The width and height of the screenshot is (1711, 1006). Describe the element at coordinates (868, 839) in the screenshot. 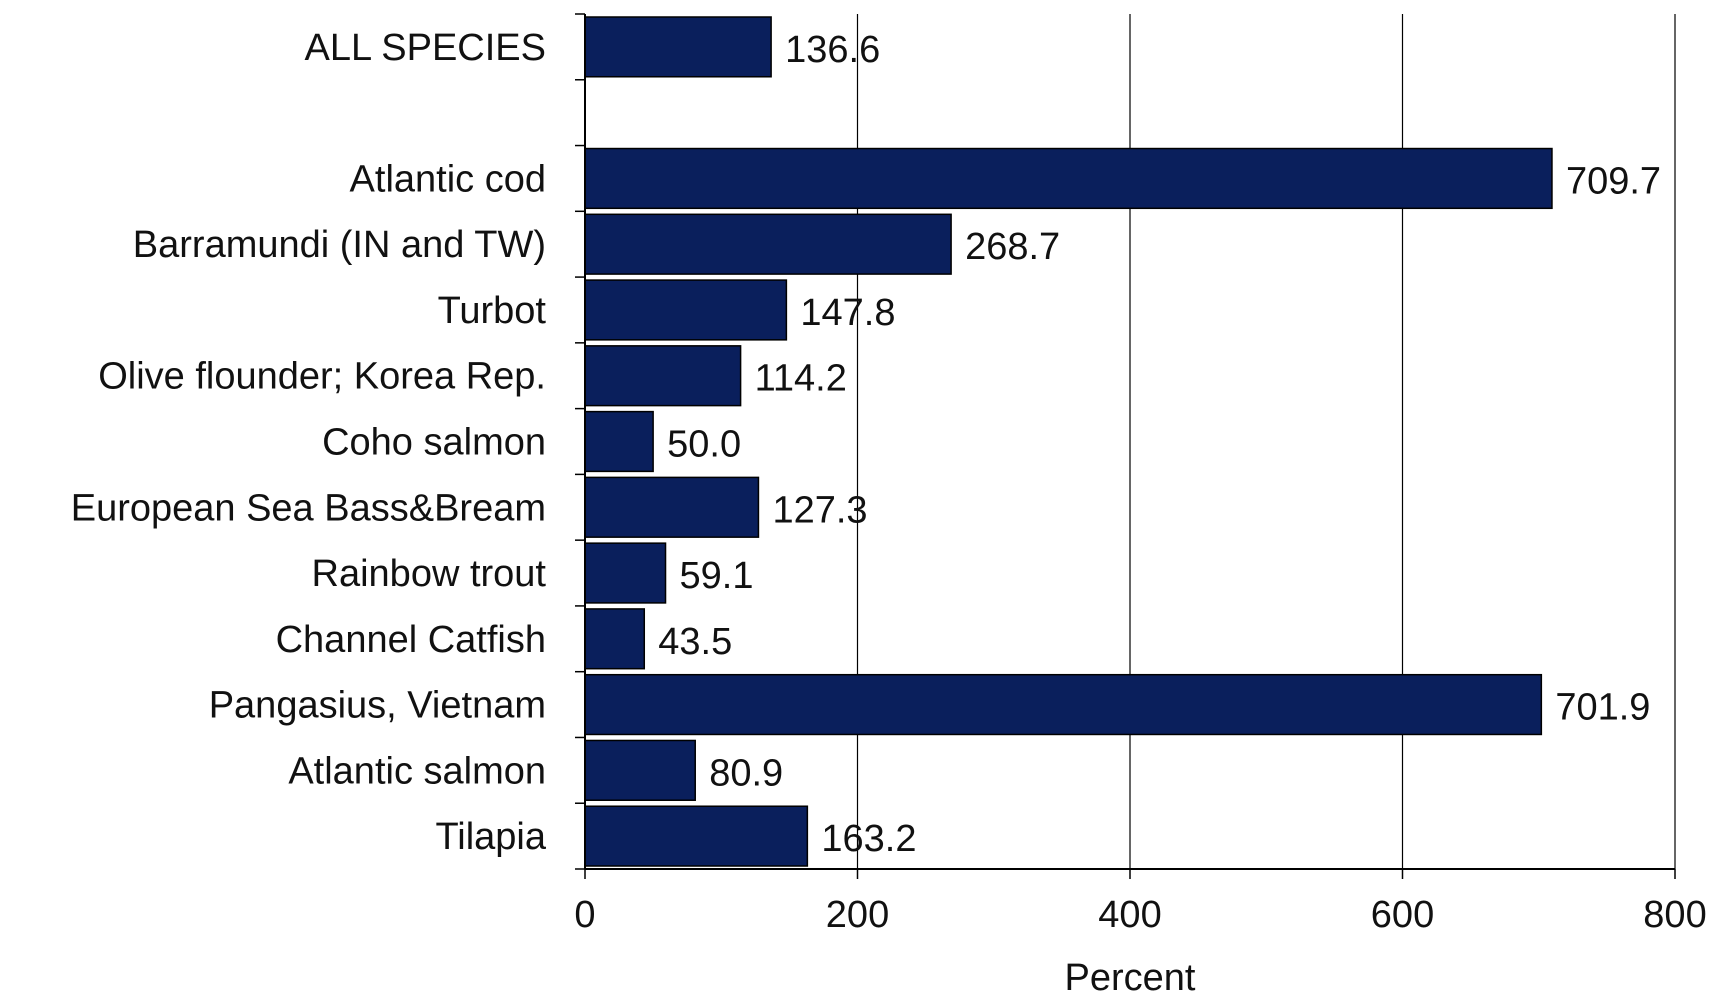

I see `data-label: 163.2` at that location.